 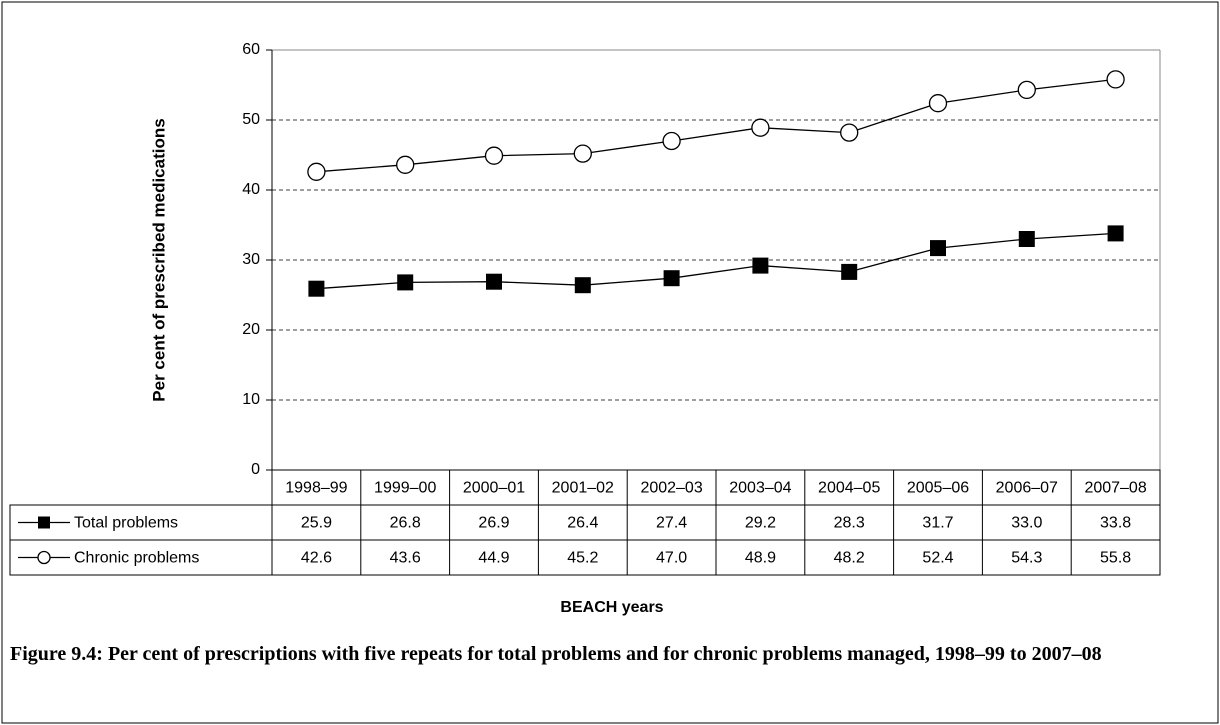 What do you see at coordinates (1026, 523) in the screenshot?
I see `table-value: 33.0` at bounding box center [1026, 523].